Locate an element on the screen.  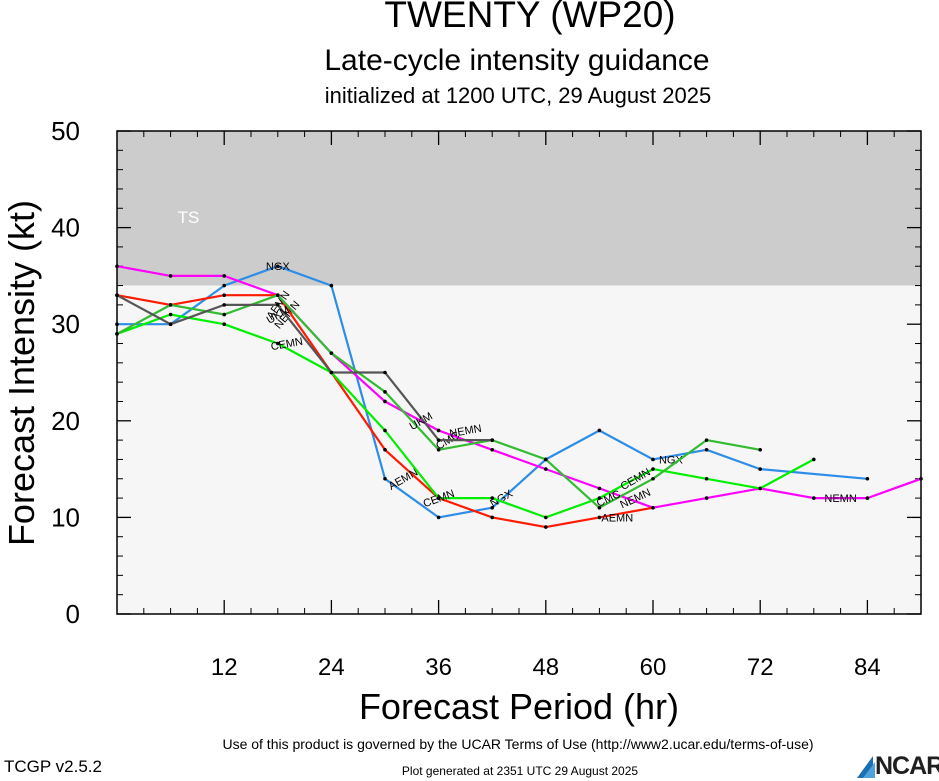
y-tick-label: 40 is located at coordinates (65, 228).